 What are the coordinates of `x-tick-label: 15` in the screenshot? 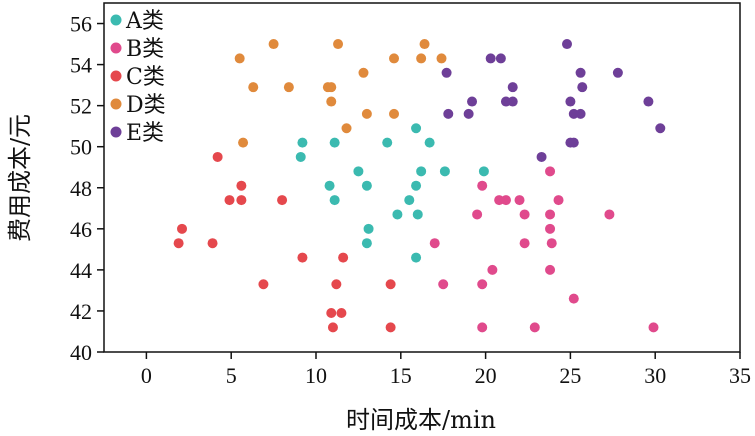 It's located at (401, 375).